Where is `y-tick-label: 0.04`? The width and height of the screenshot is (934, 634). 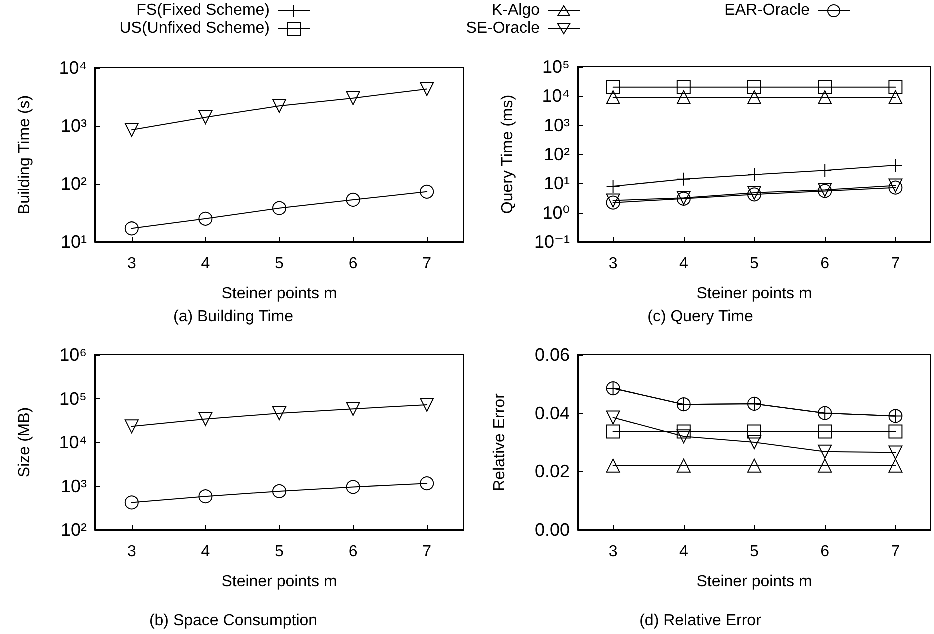
y-tick-label: 0.04 is located at coordinates (552, 413).